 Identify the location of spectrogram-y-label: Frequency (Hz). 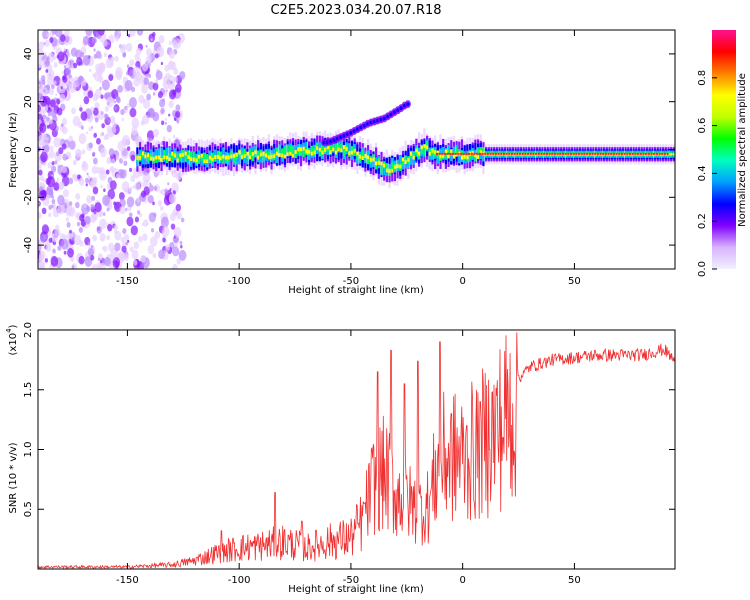
(13, 150).